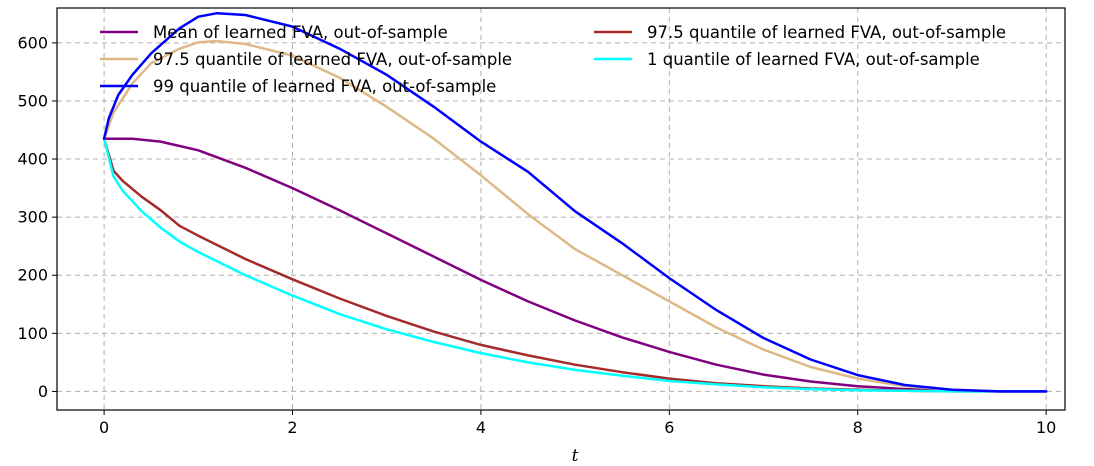  I want to click on y-tick-label: 0, so click(43, 391).